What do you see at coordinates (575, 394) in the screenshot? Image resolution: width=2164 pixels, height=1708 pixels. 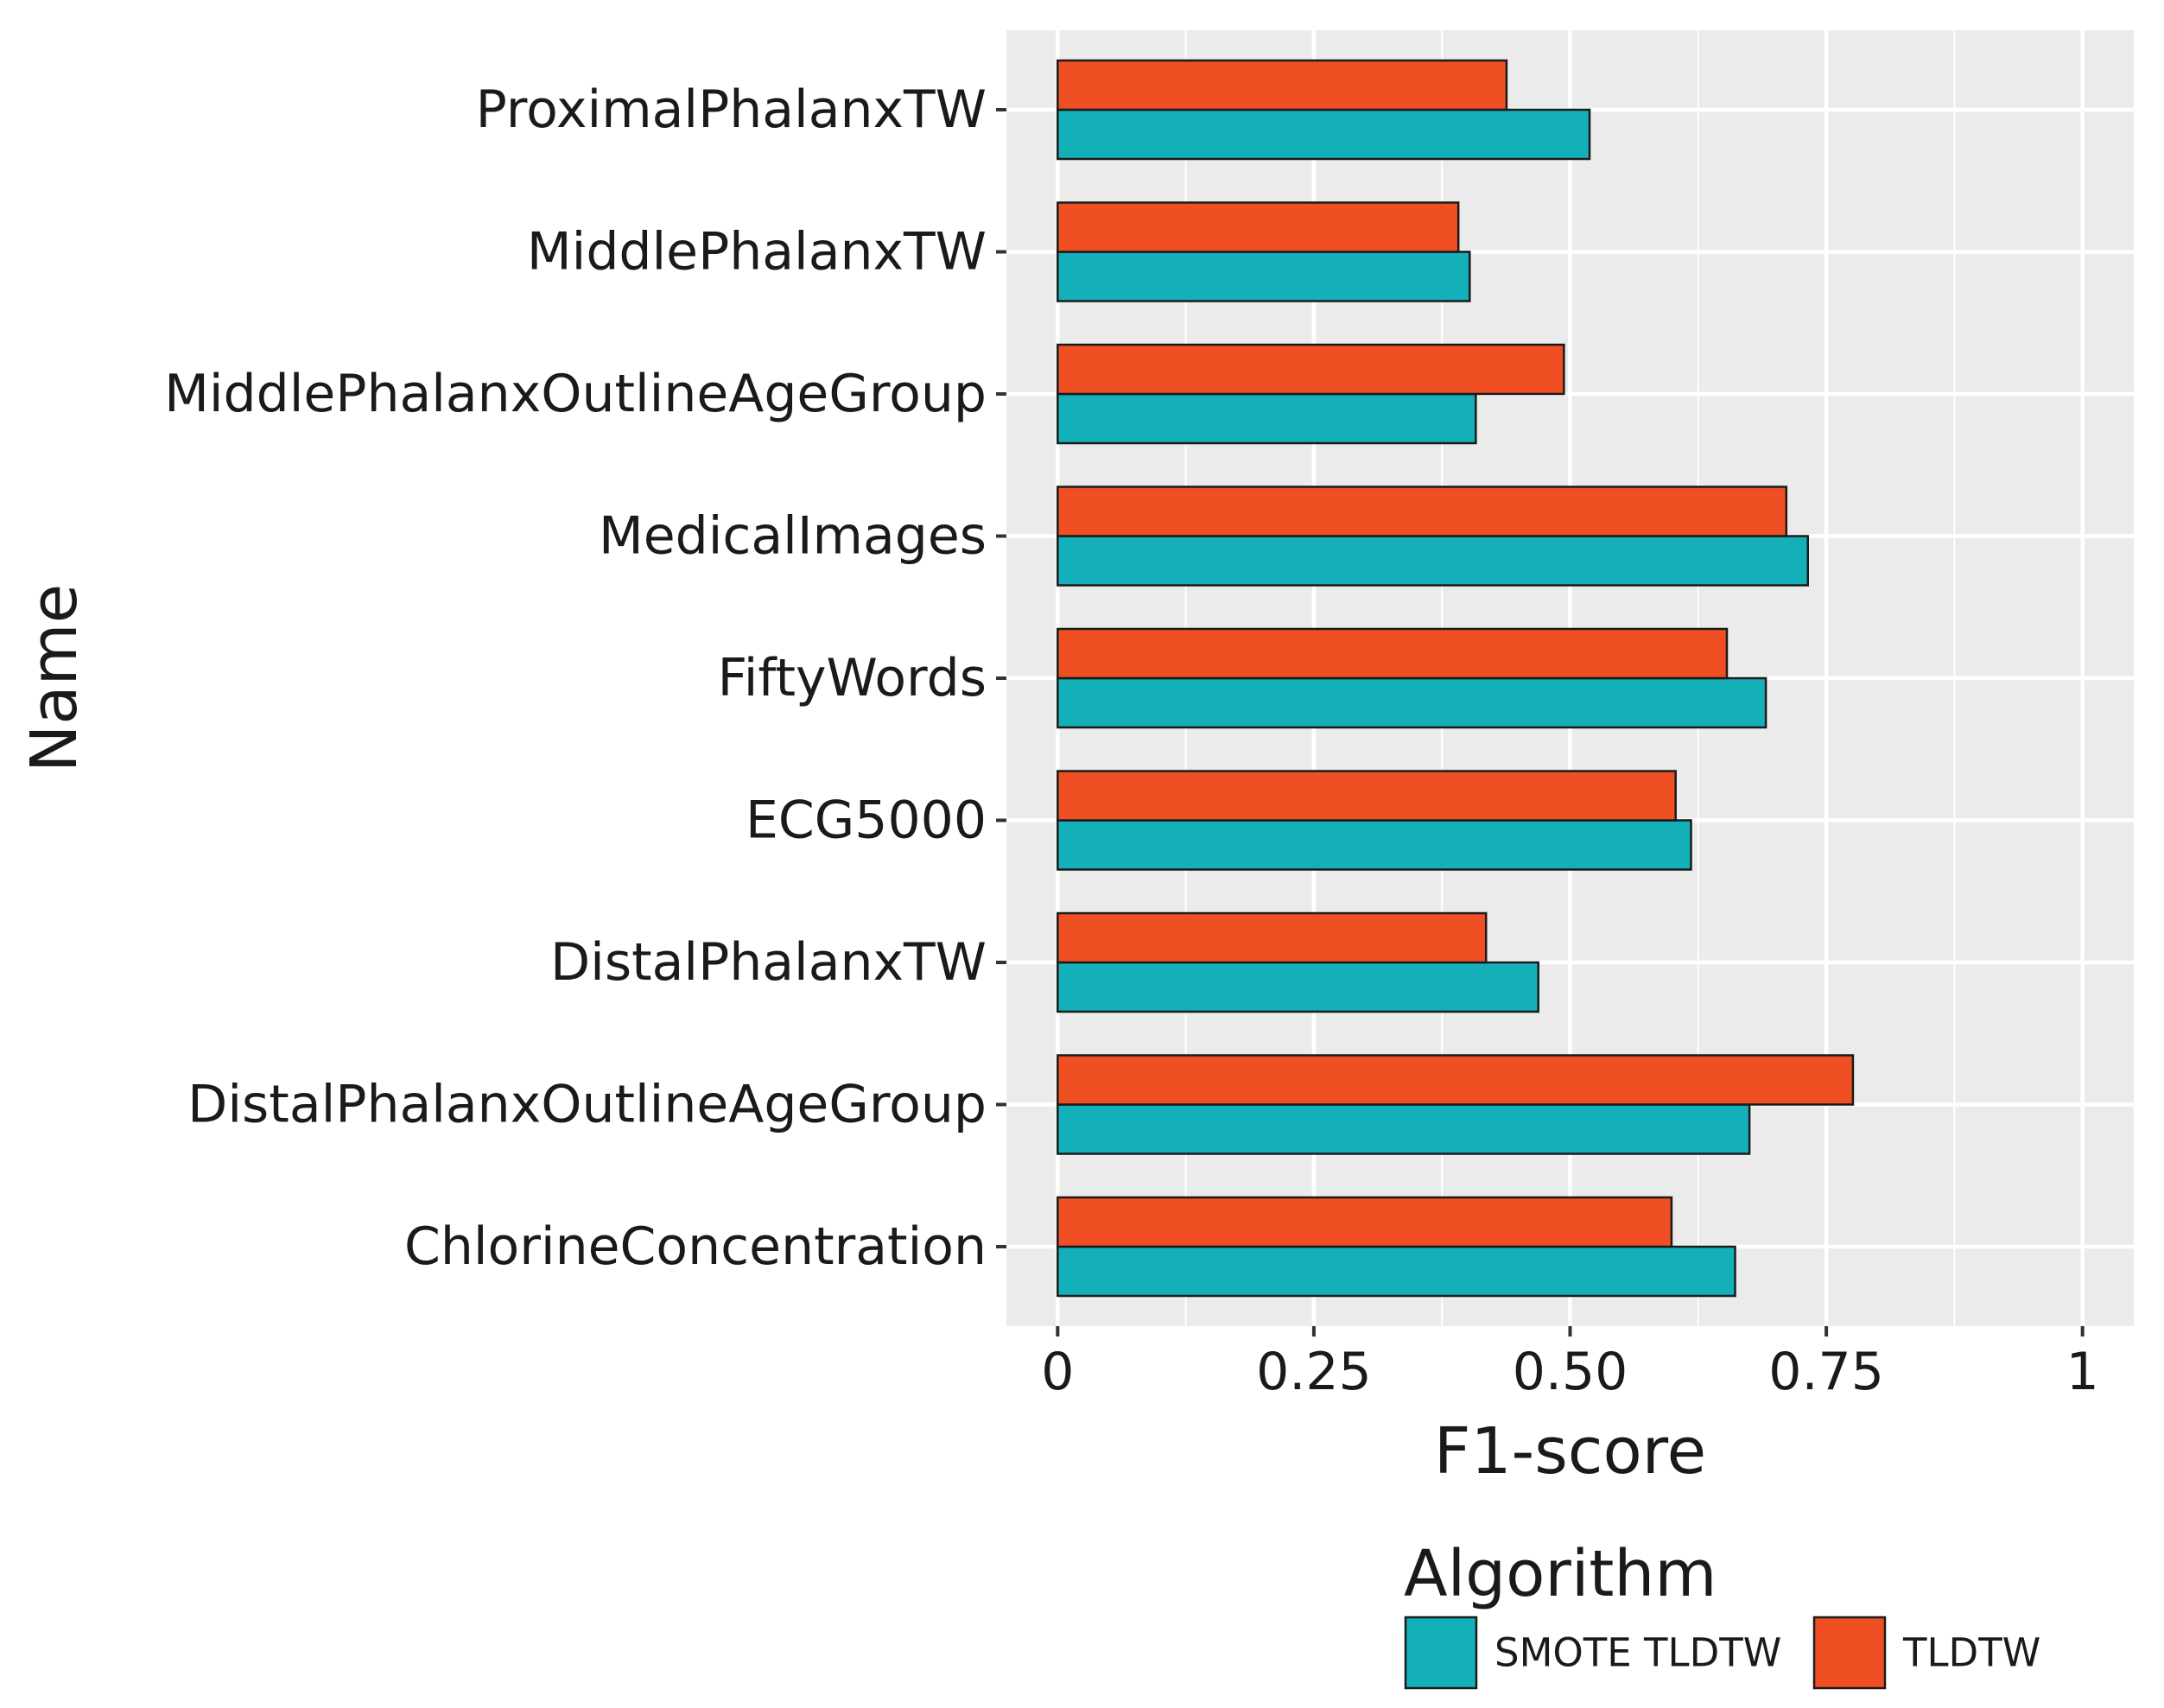 I see `y-tick-label: MiddlePhalanxOutlineAgeGroup` at bounding box center [575, 394].